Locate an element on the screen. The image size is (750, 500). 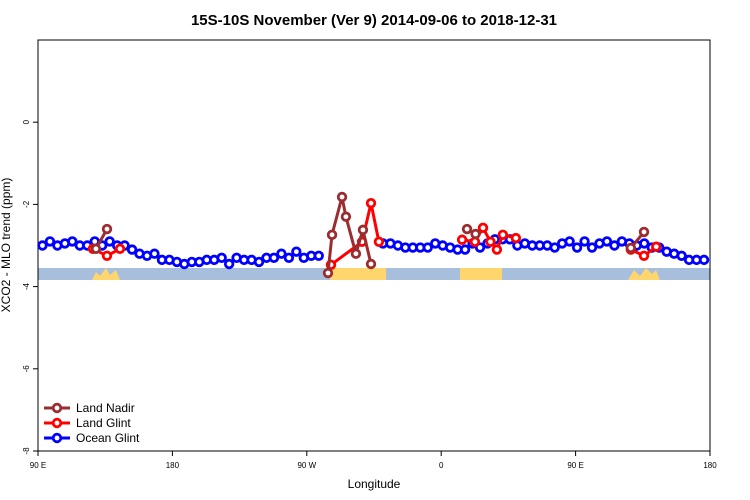
y-tick-label: 0 is located at coordinates (26, 121).